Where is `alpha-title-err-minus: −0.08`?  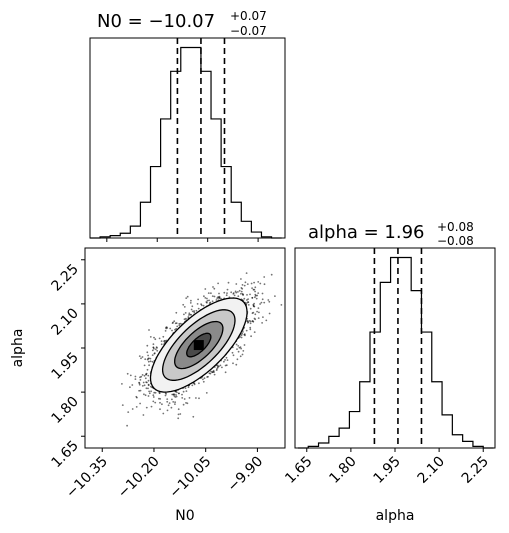 alpha-title-err-minus: −0.08 is located at coordinates (455, 241).